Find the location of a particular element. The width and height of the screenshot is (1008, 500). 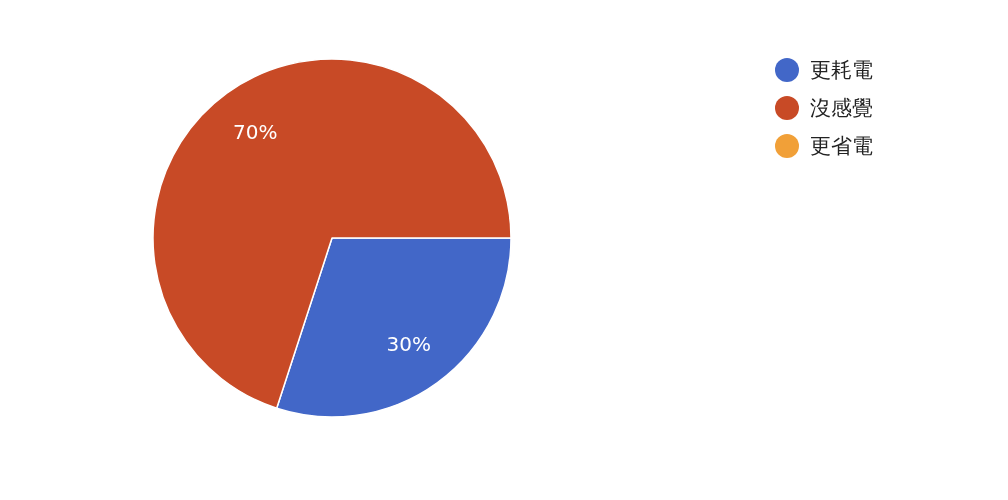

data-label: 30% is located at coordinates (409, 343).